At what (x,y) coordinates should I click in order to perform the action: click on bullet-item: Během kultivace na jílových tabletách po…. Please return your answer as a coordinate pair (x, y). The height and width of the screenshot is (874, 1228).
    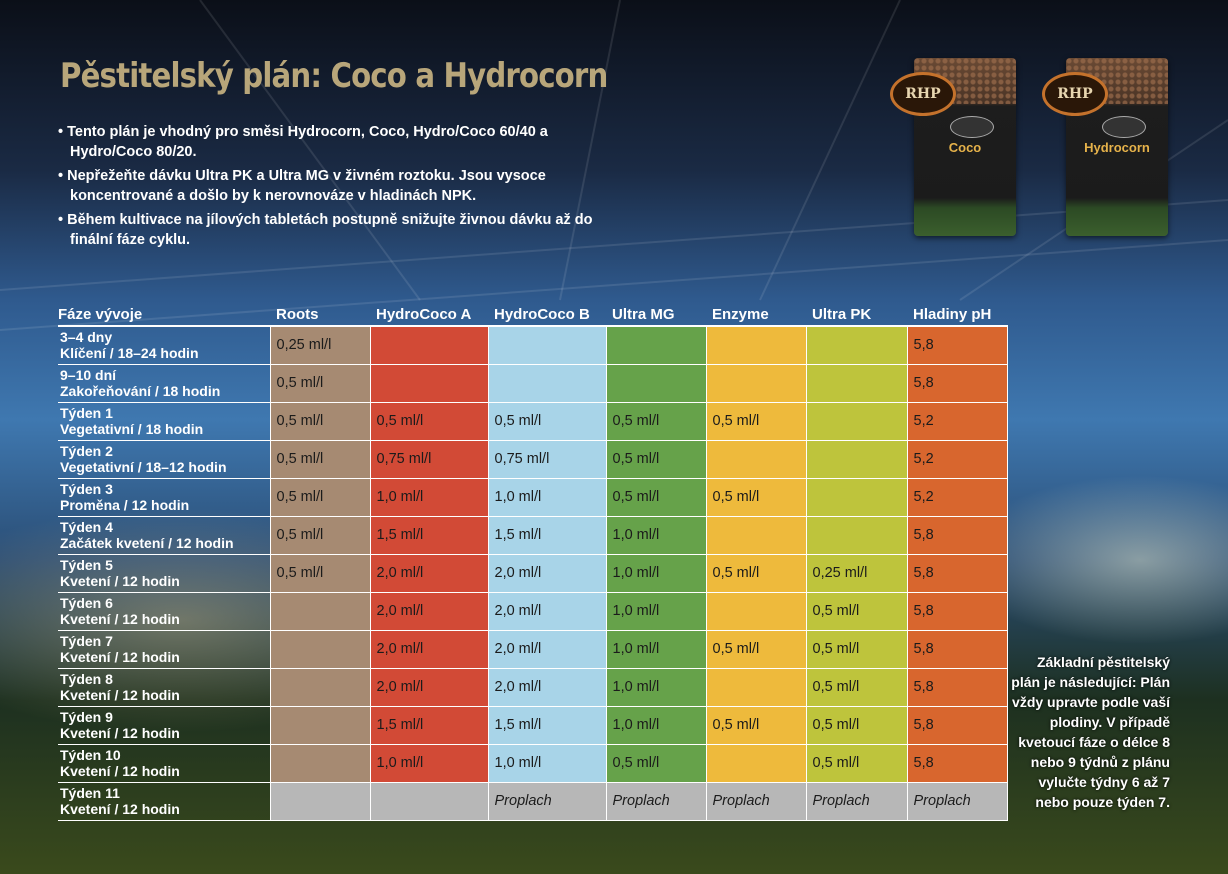
    Looking at the image, I should click on (328, 230).